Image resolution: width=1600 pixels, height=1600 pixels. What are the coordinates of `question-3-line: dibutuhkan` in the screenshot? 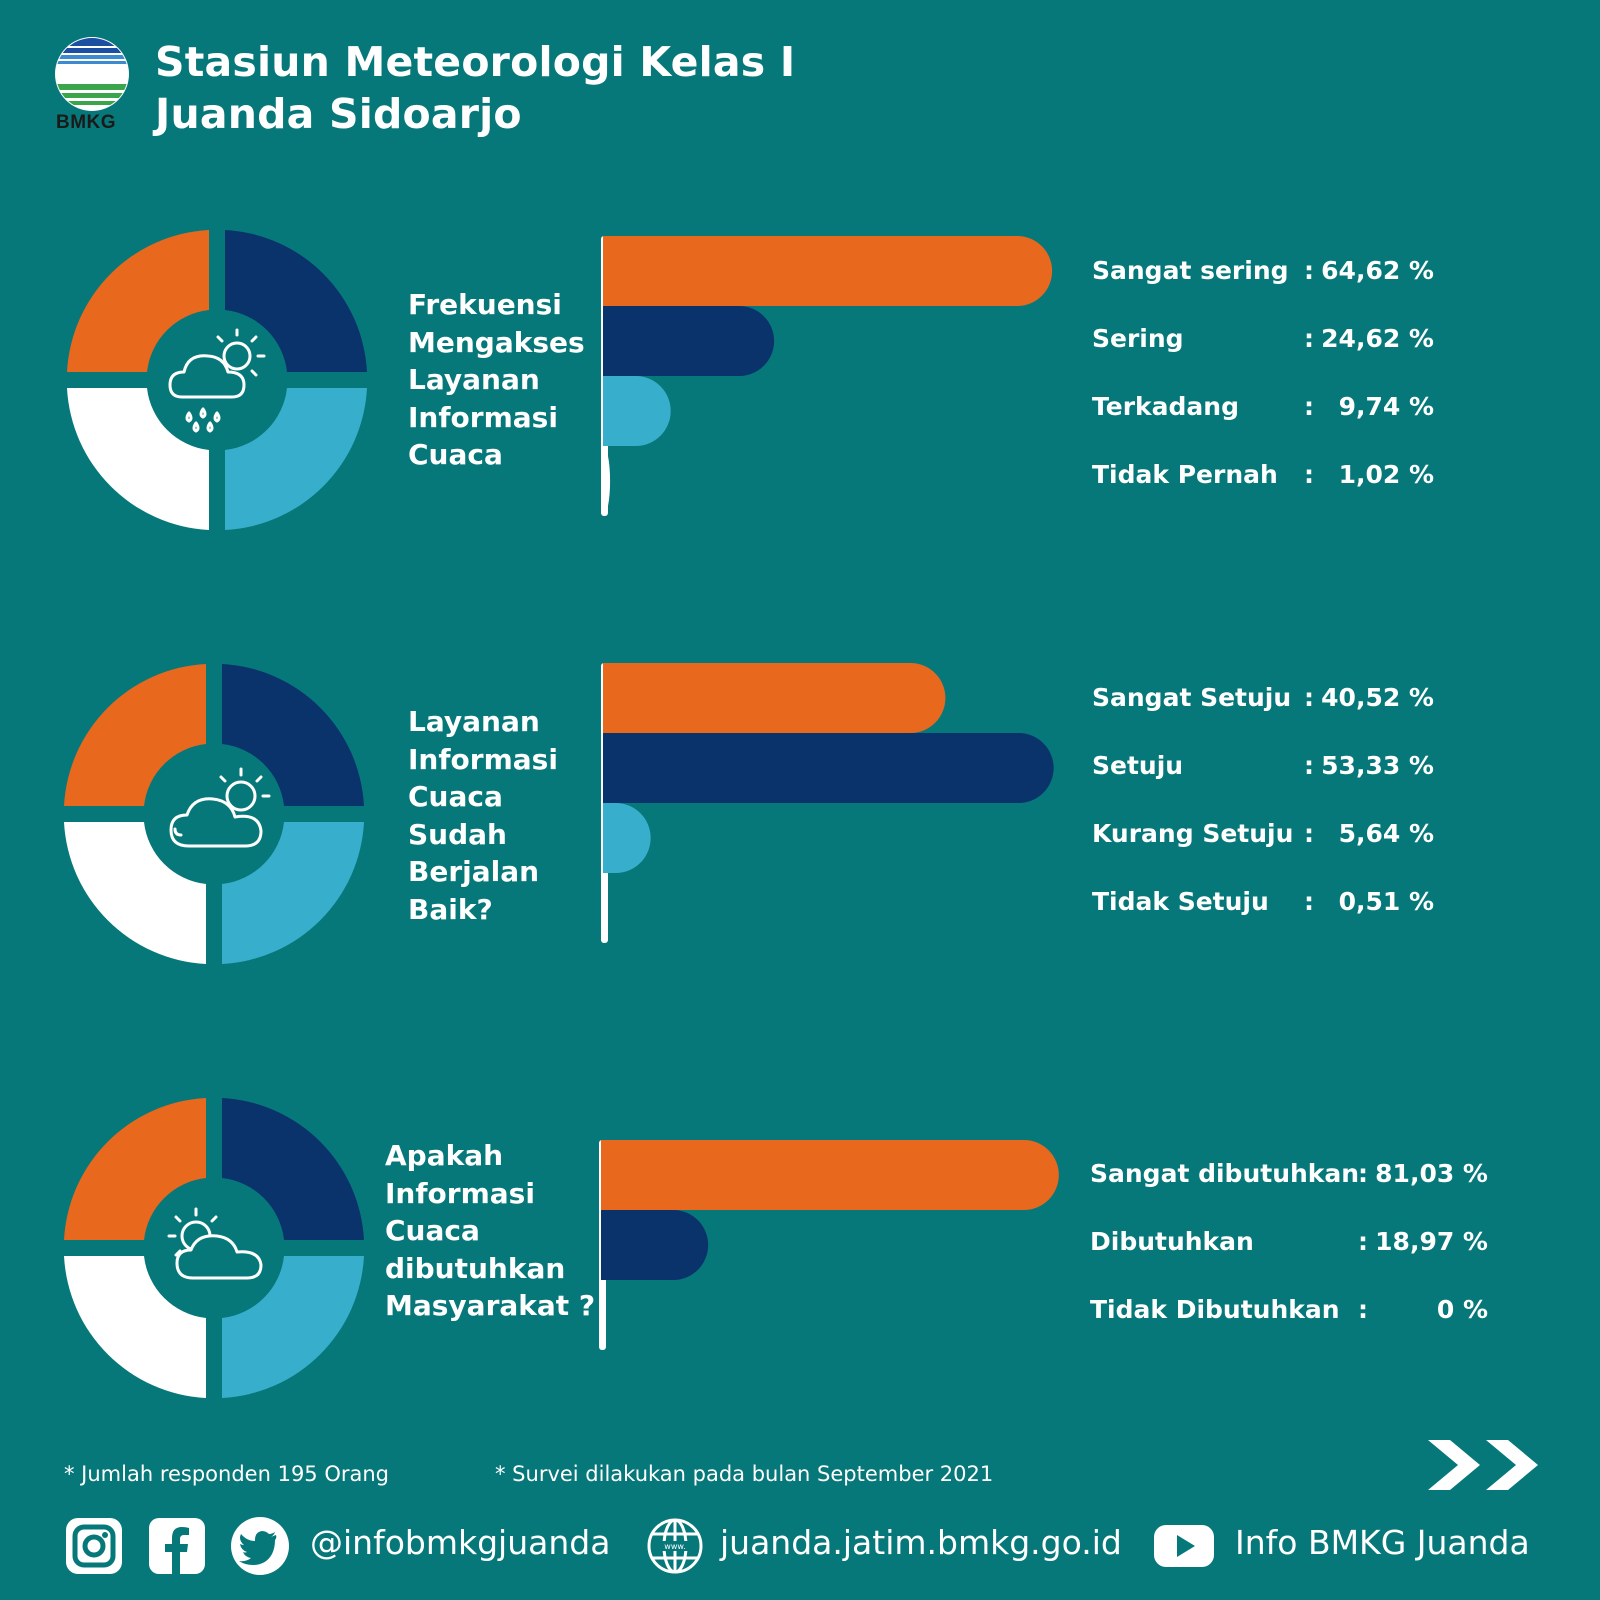 It's located at (475, 1268).